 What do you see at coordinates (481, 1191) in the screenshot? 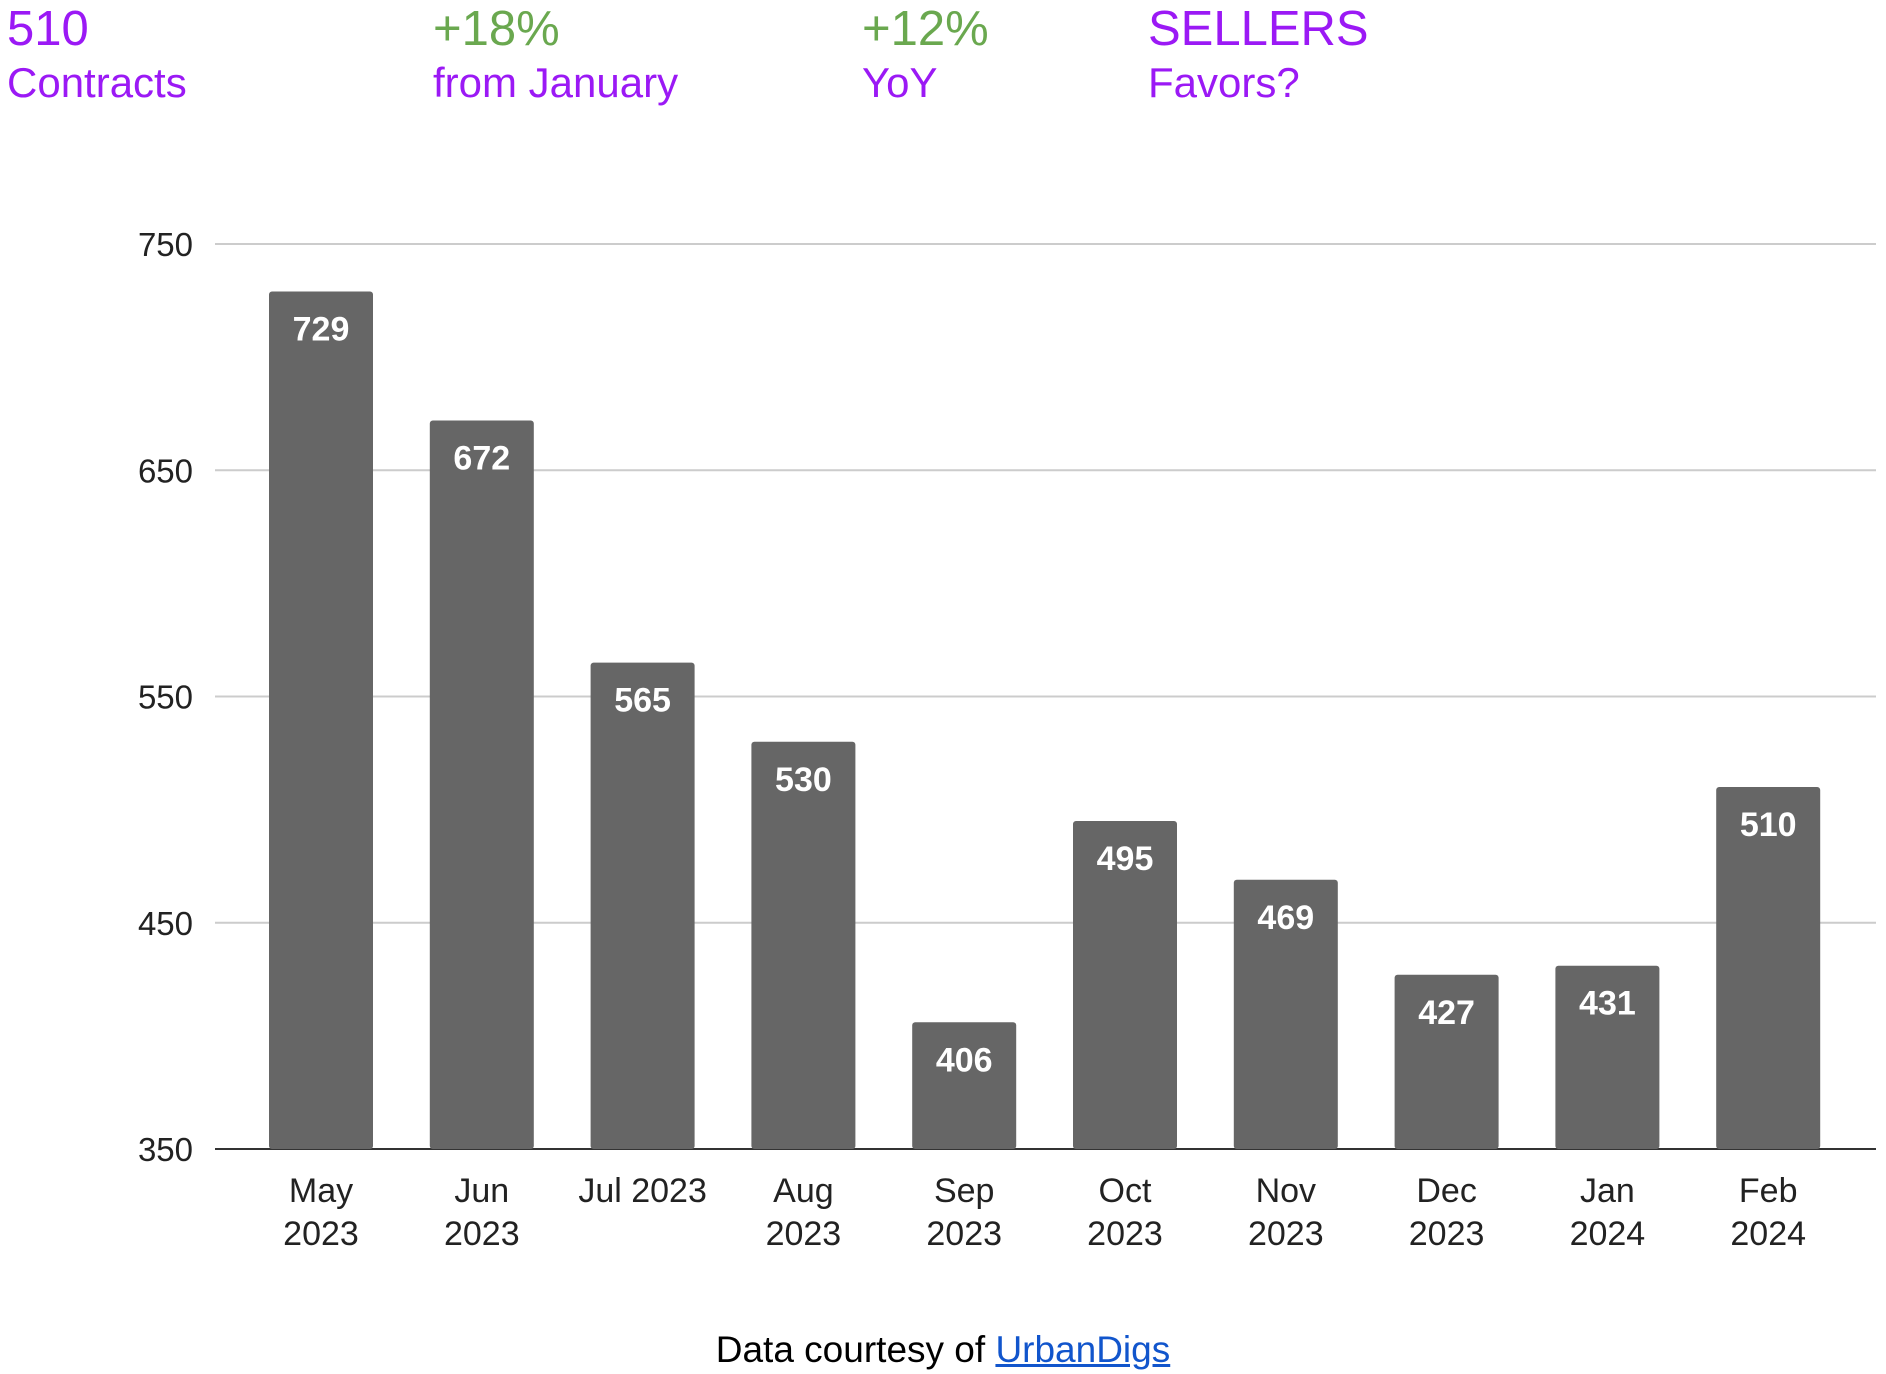
I see `x-tick-label-line: Jun` at bounding box center [481, 1191].